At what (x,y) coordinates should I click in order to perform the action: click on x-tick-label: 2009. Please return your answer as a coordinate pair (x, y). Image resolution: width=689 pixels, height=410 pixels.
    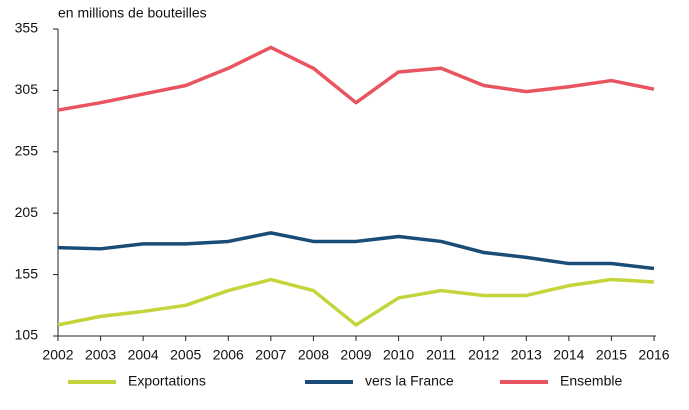
    Looking at the image, I should click on (355, 355).